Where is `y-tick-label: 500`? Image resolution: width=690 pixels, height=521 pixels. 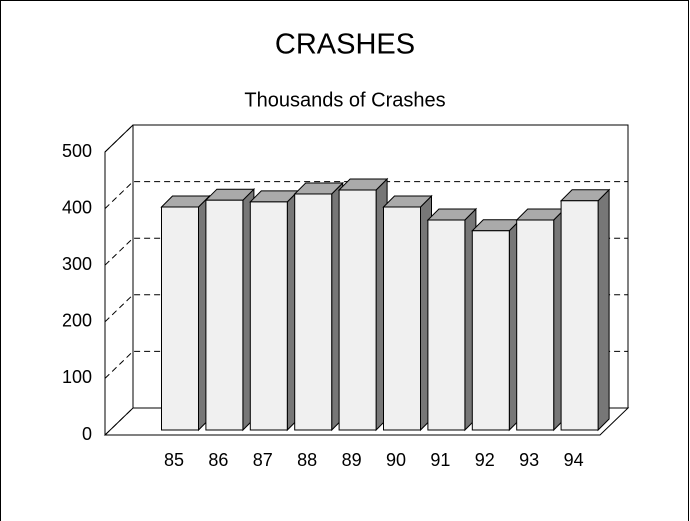 y-tick-label: 500 is located at coordinates (77, 151).